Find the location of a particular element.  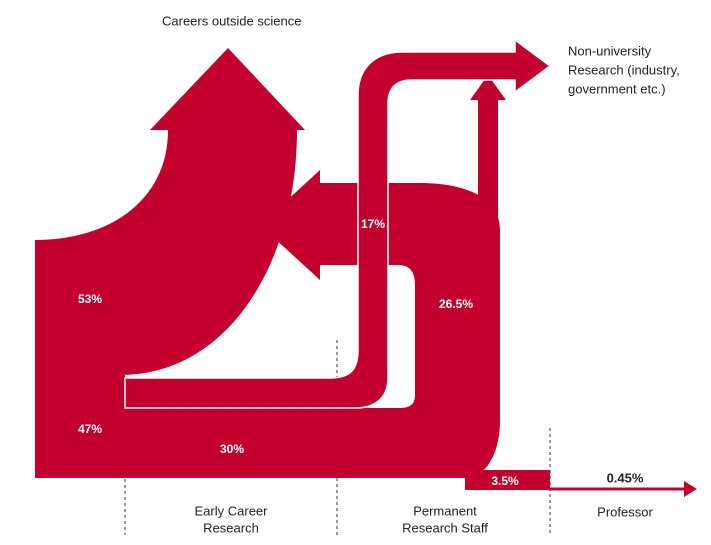

flow-label: 47% is located at coordinates (90, 429).